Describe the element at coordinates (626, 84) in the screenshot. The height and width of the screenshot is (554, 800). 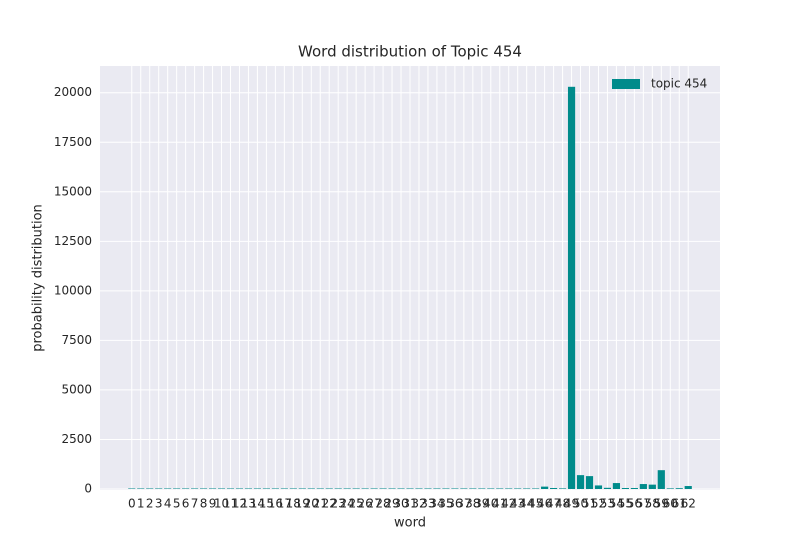
I see `legend-swatch` at that location.